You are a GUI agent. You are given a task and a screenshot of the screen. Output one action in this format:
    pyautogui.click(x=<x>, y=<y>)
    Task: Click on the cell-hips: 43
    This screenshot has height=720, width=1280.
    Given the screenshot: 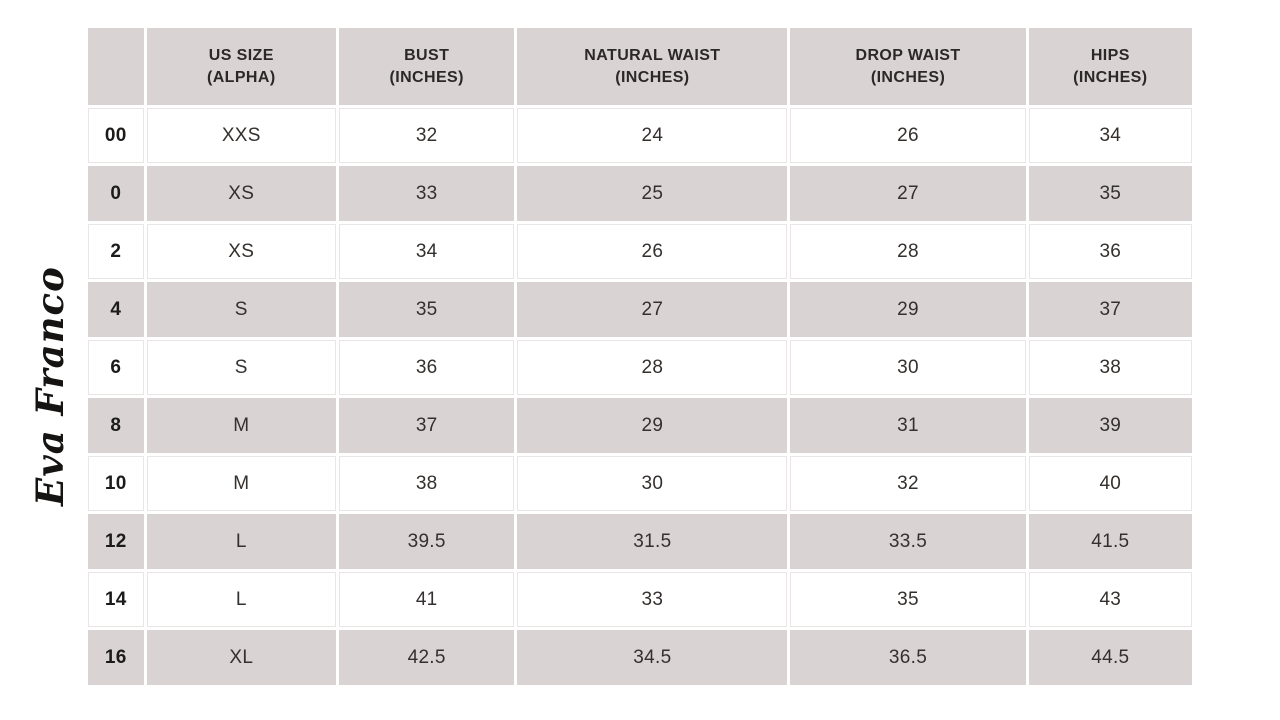 What is the action you would take?
    pyautogui.click(x=1110, y=599)
    